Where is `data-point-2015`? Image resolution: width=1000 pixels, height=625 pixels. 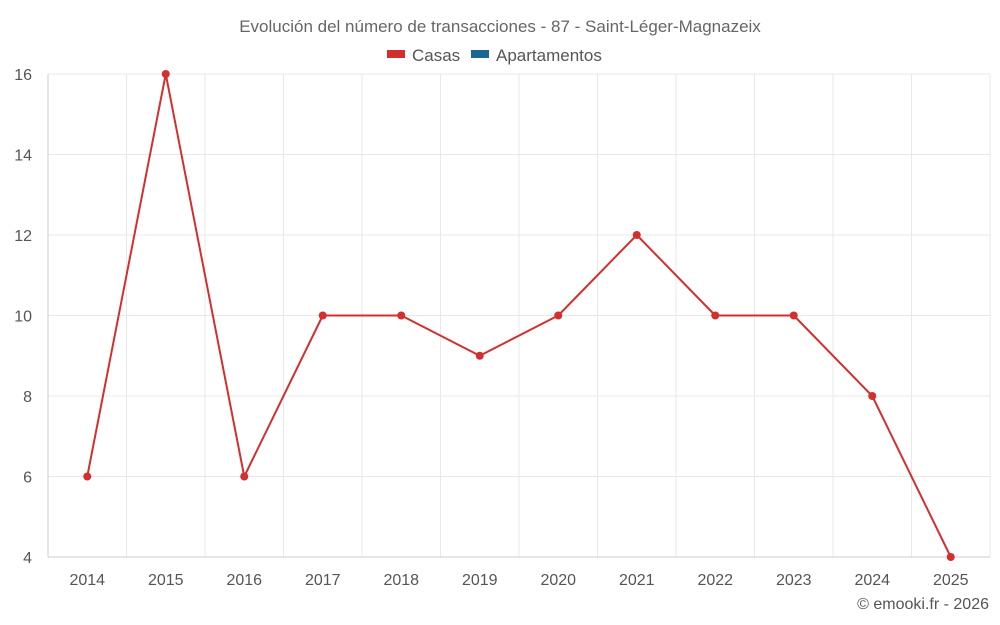
data-point-2015 is located at coordinates (165, 74).